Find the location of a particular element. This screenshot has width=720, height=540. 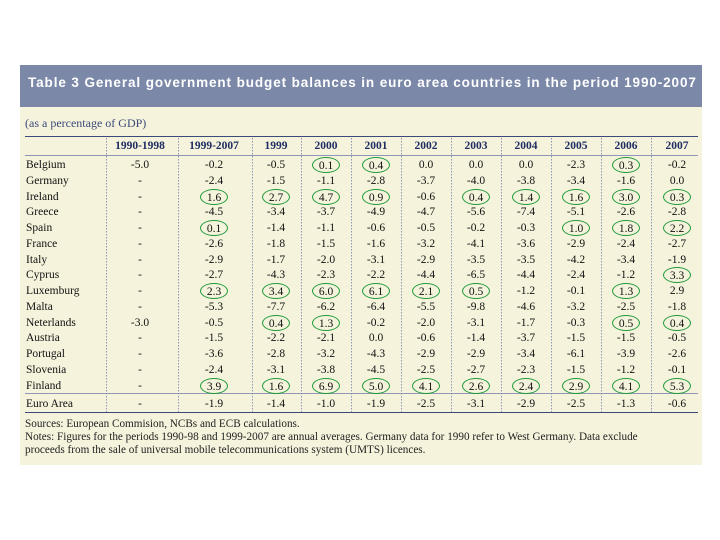

column-header: 2001 is located at coordinates (376, 146).